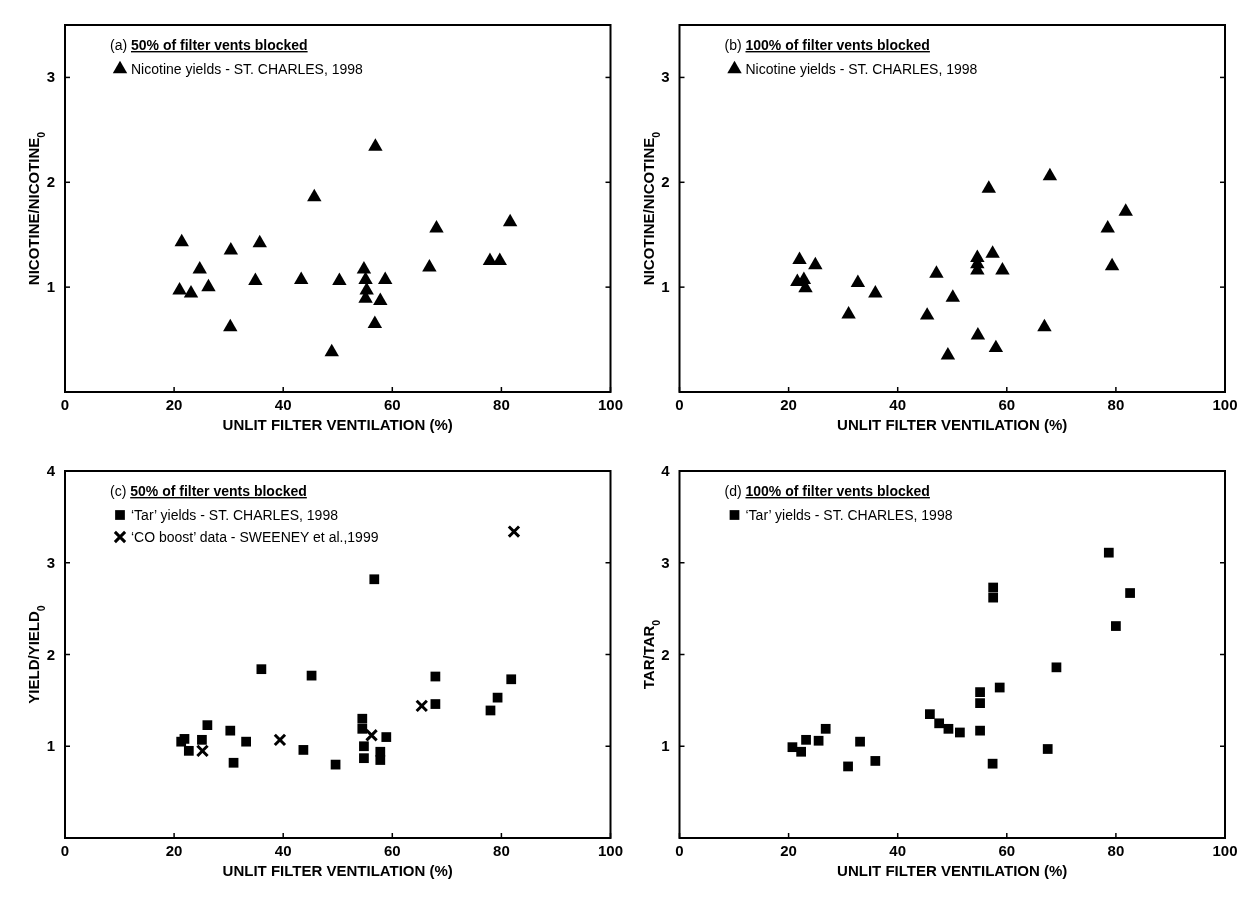 This screenshot has height=908, width=1245. Describe the element at coordinates (247, 69) in the screenshot. I see `legend-label: Nicotine yields - ST. CHARLES, 1998` at that location.